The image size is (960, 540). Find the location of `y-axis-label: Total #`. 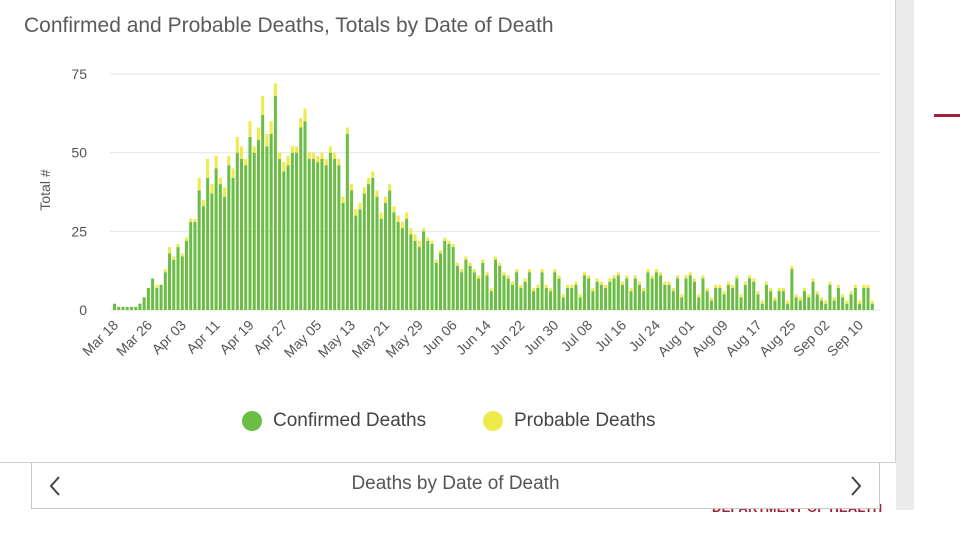

y-axis-label: Total # is located at coordinates (45, 189).